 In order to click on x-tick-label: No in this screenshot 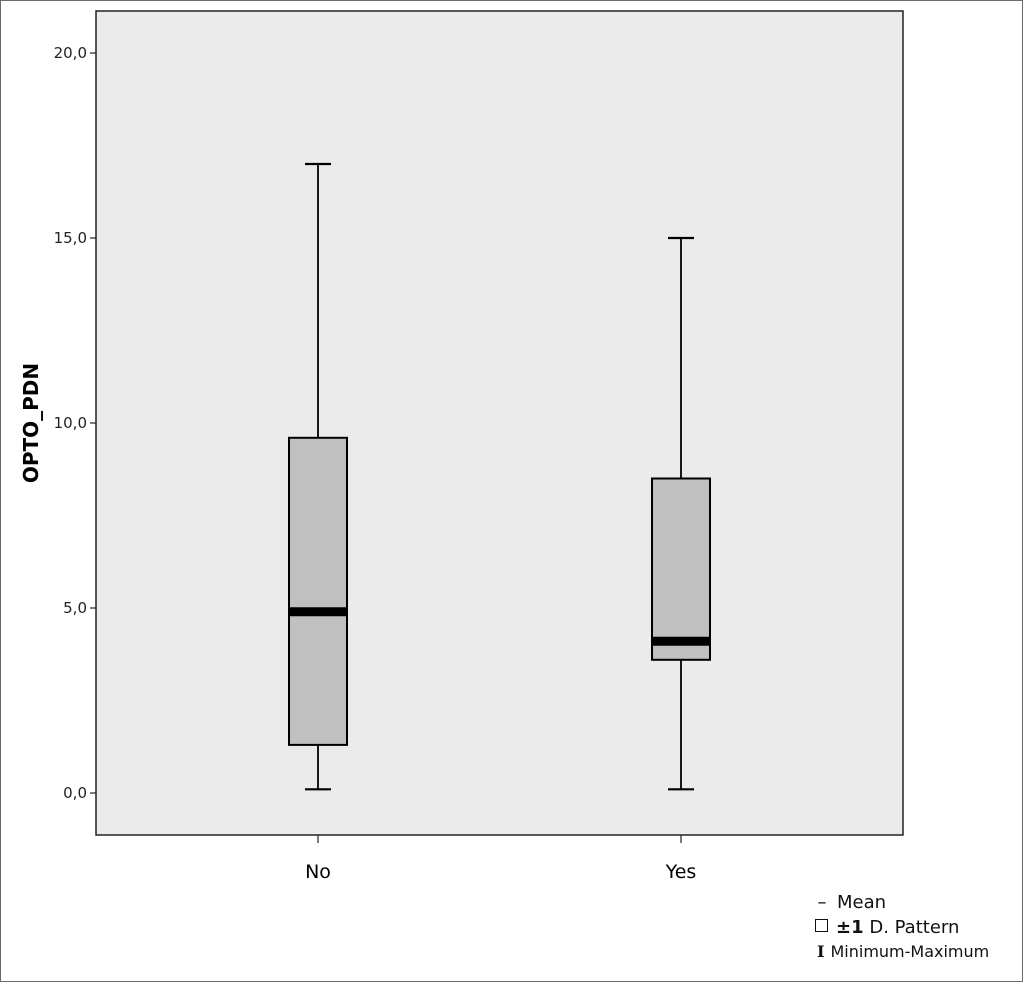, I will do `click(318, 872)`.